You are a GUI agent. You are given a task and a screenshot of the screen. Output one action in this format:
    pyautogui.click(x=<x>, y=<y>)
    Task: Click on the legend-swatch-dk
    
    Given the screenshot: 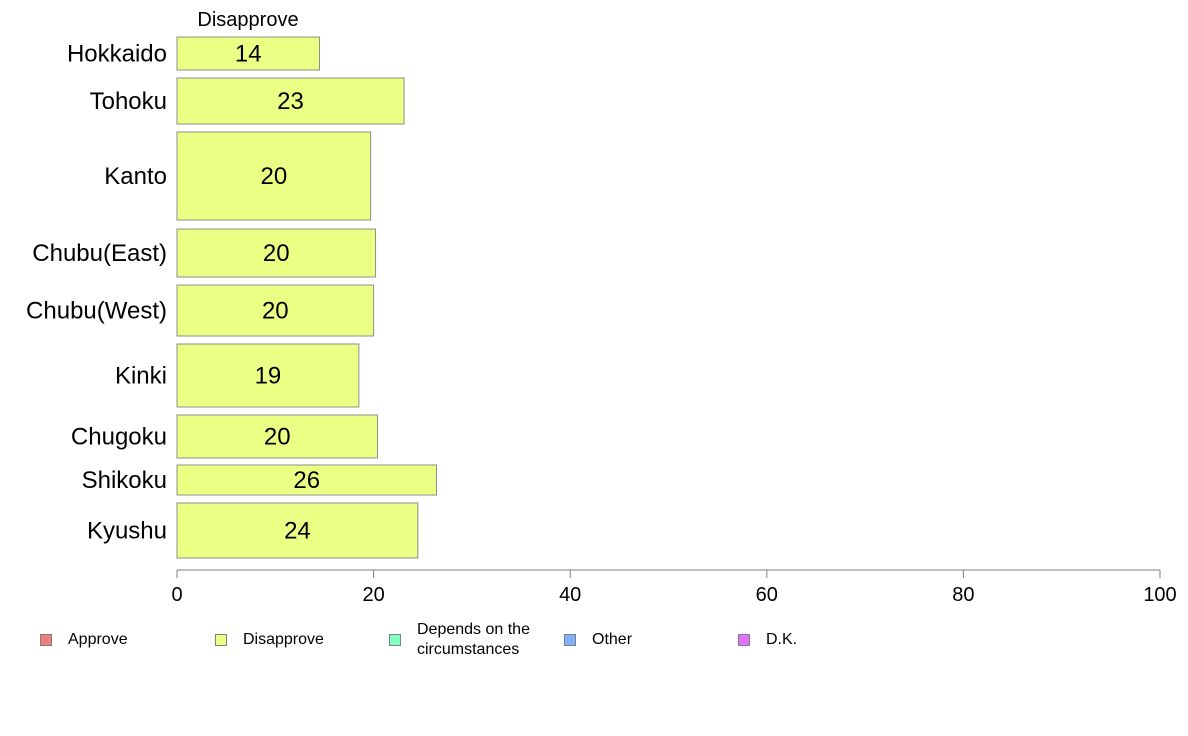 What is the action you would take?
    pyautogui.click(x=744, y=640)
    